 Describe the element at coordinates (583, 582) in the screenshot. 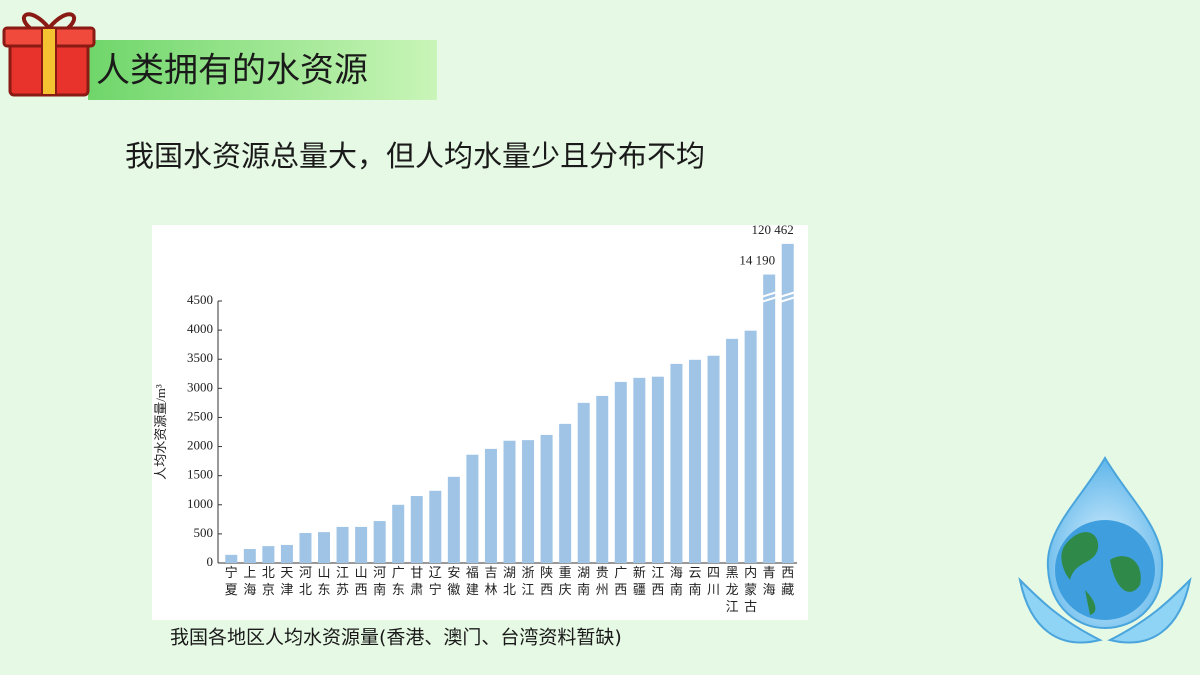

I see `x-tick-label: 湖南` at that location.